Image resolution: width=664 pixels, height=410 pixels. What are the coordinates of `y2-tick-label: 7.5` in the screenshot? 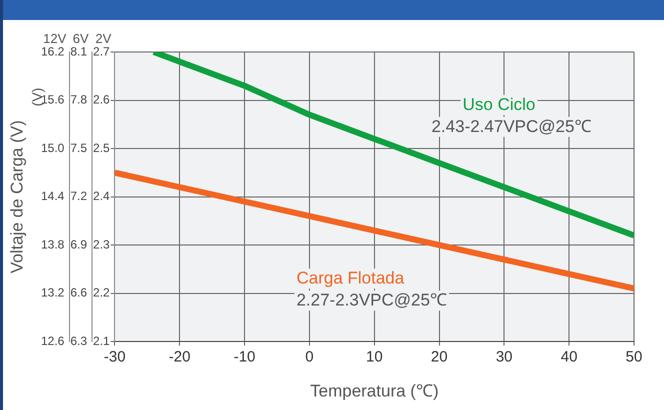 It's located at (79, 147).